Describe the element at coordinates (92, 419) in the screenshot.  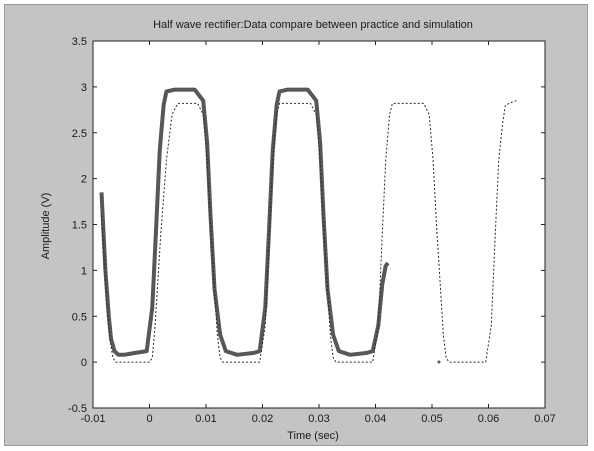
I see `x-tick-label: -0.01` at that location.